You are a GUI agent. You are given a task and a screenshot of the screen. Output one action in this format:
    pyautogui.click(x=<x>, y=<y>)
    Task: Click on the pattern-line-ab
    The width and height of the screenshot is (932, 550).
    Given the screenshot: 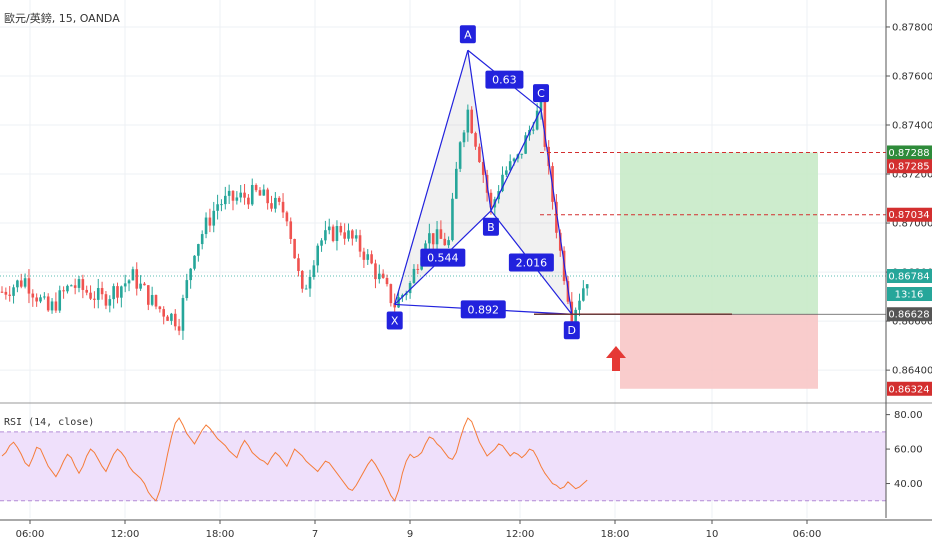 What is the action you would take?
    pyautogui.click(x=479, y=130)
    